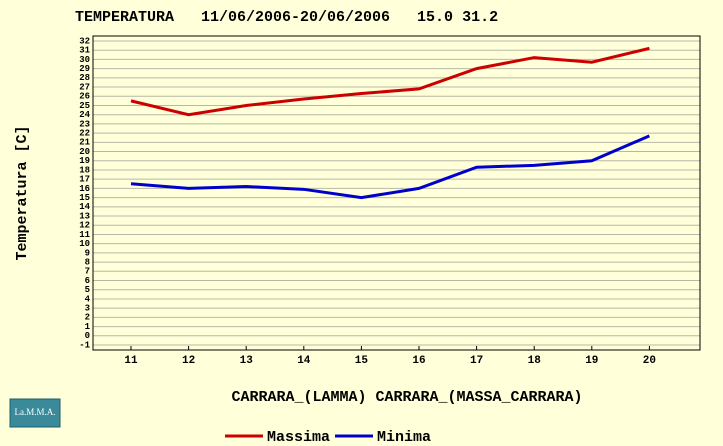 This screenshot has width=723, height=446. I want to click on logo-text: La.M.M.A., so click(35, 412).